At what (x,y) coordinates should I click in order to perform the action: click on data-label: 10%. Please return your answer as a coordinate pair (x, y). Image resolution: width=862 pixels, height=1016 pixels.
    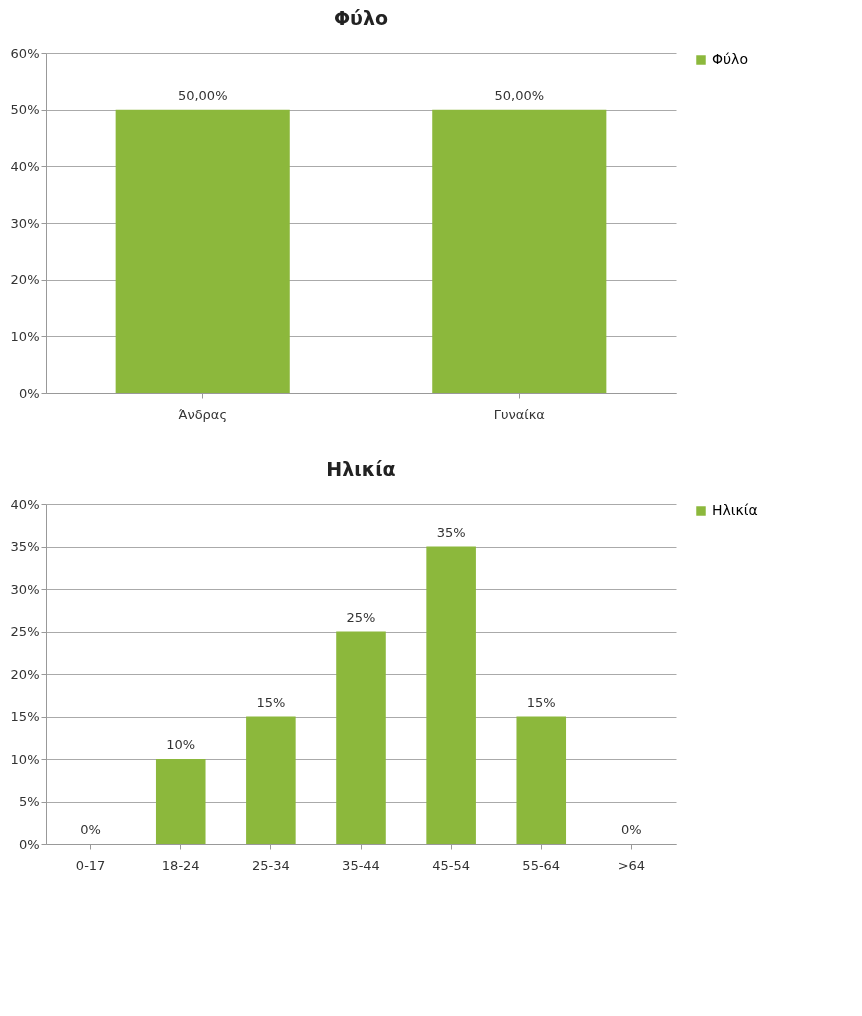
    Looking at the image, I should click on (181, 744).